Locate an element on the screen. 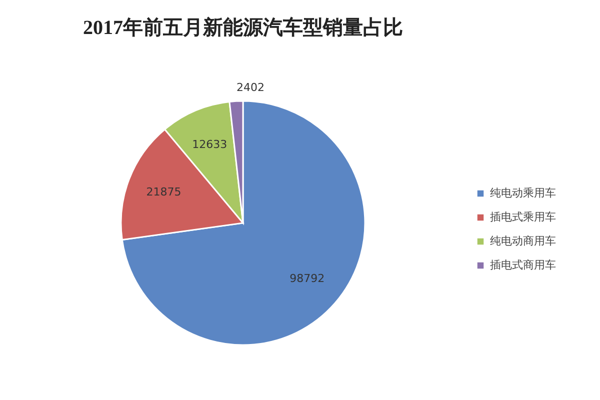  data-label: 21875 is located at coordinates (164, 191).